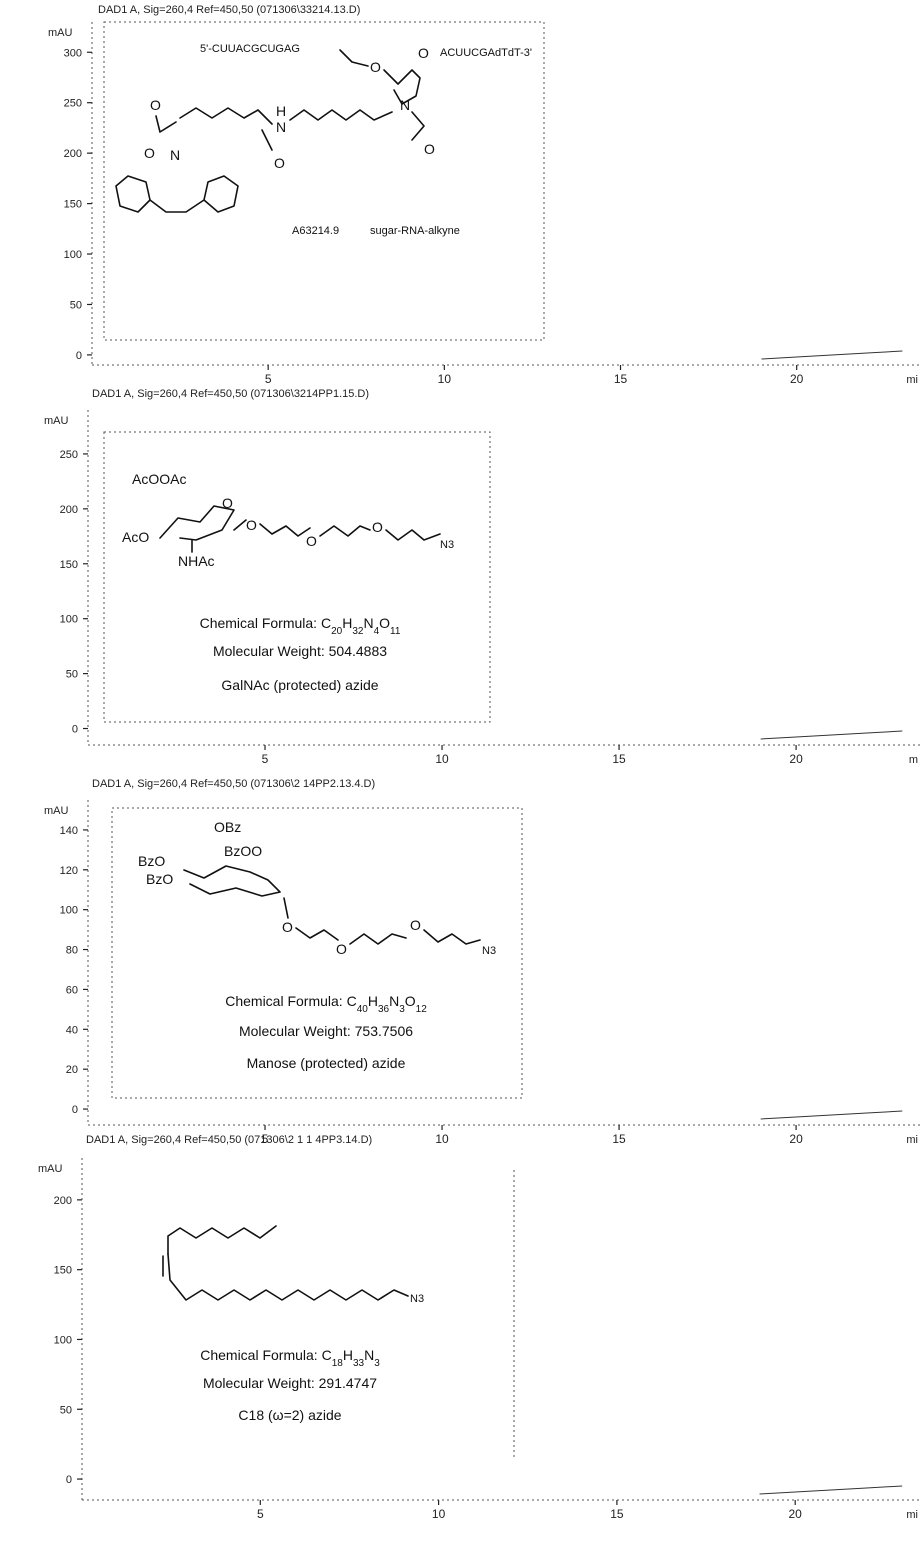  I want to click on panel-3-inset-border, so click(317, 953).